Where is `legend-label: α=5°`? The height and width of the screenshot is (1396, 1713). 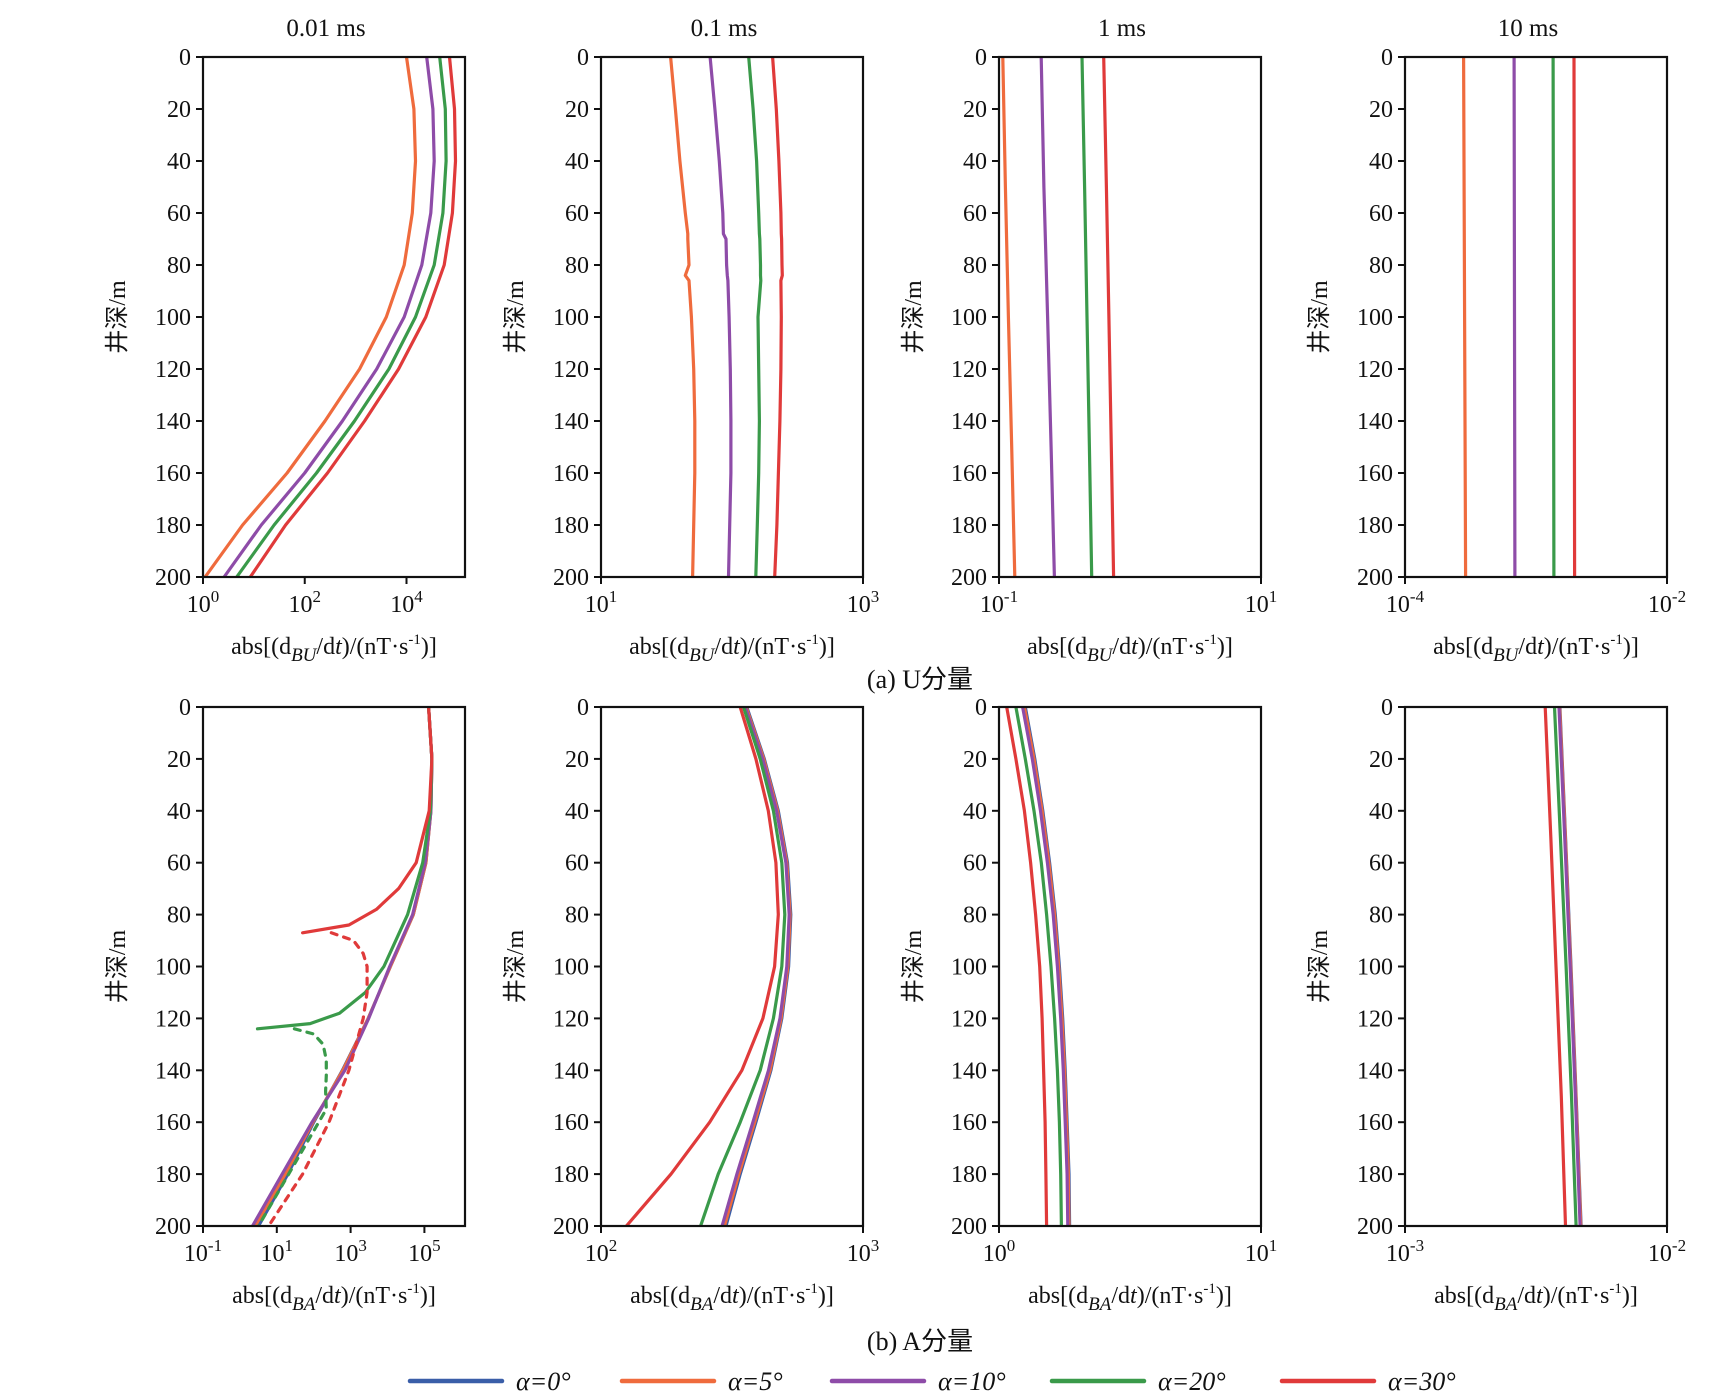
legend-label: α=5° is located at coordinates (755, 1381).